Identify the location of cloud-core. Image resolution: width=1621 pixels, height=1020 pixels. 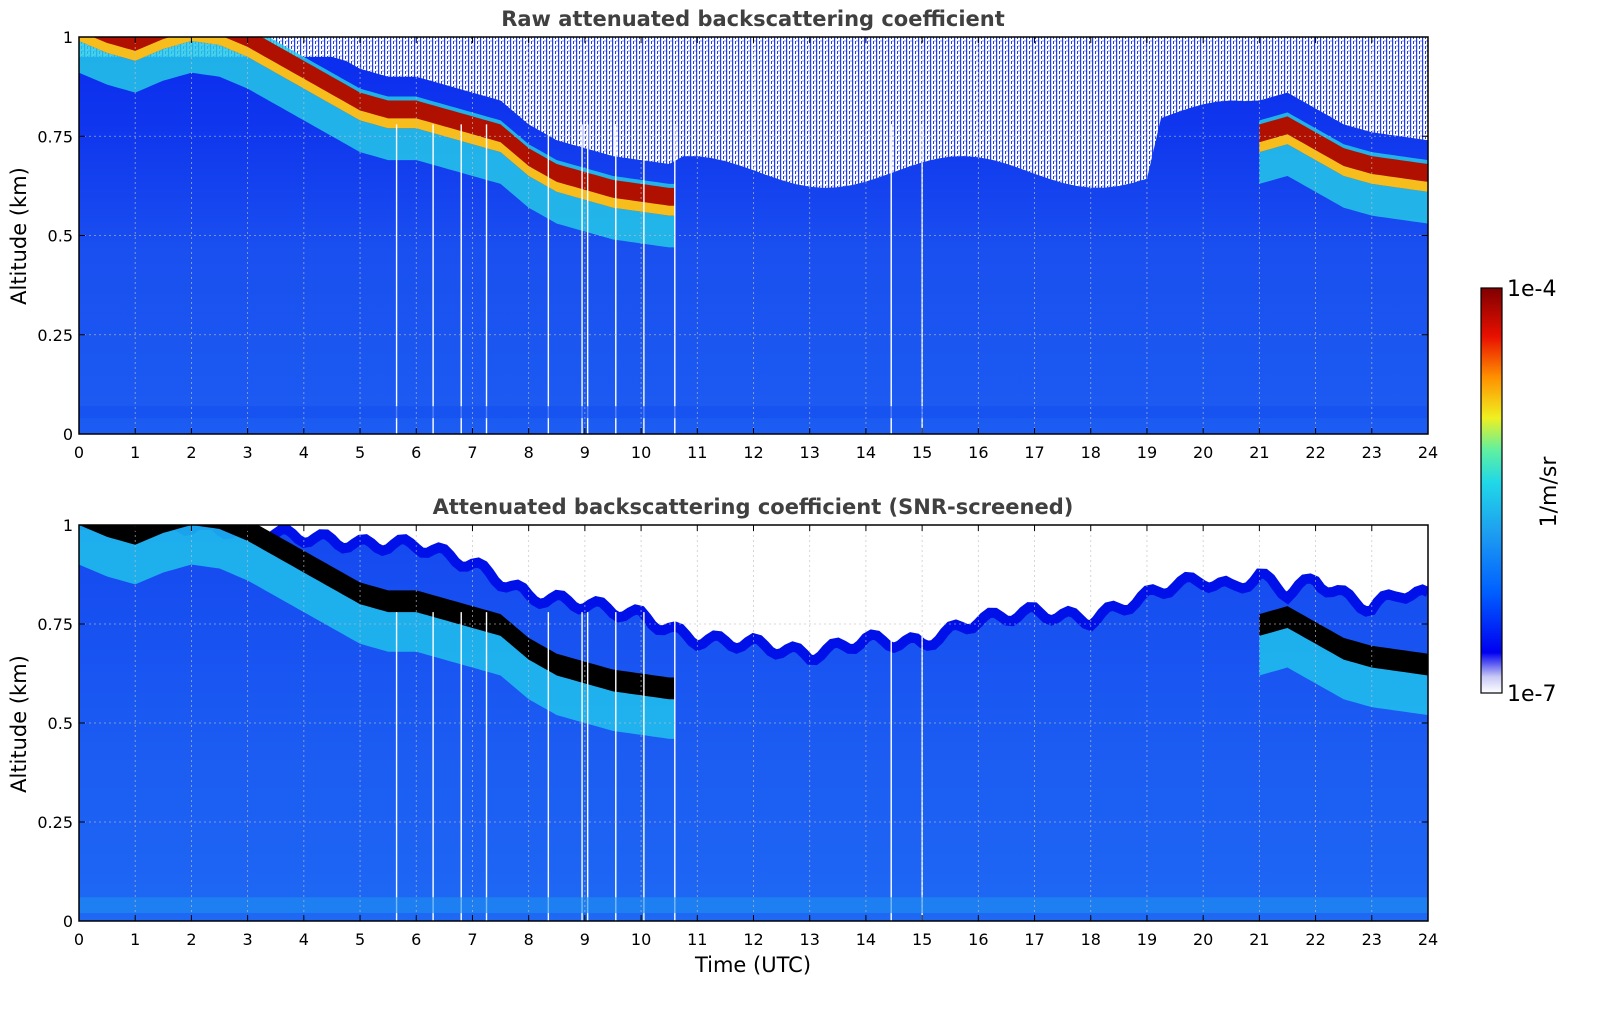
(1343, 154).